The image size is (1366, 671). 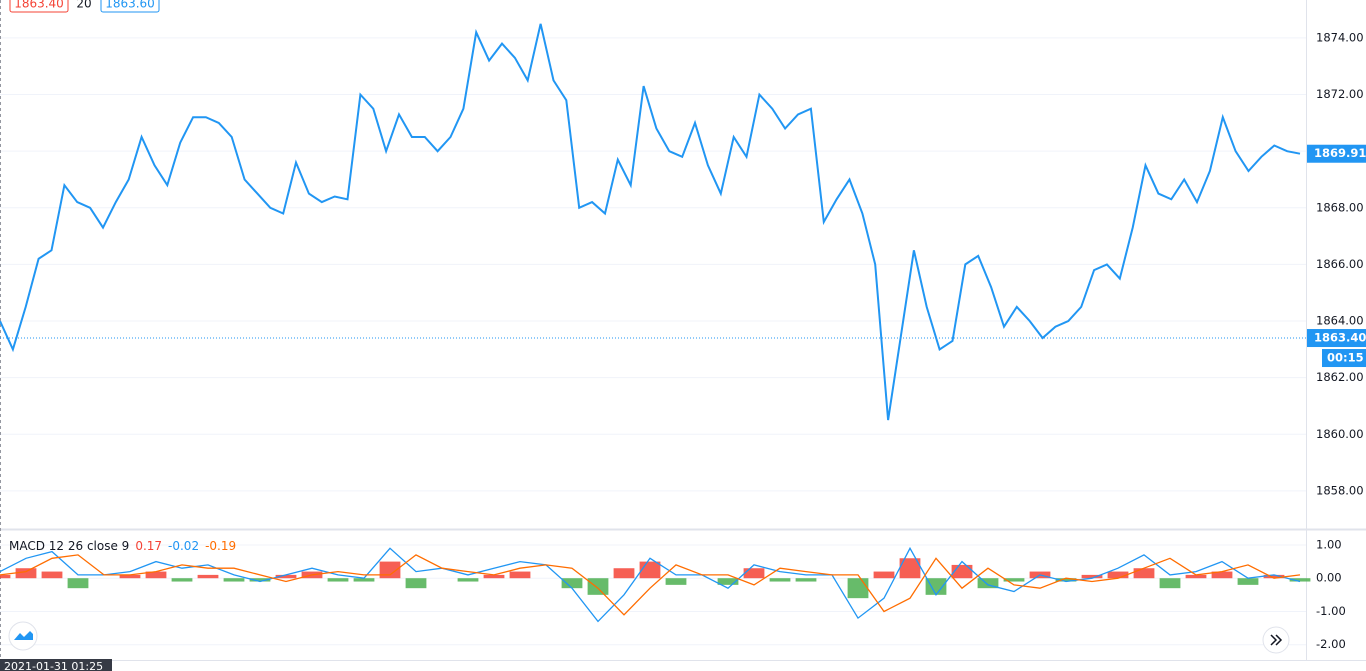 I want to click on y-tick-label: 1868.00, so click(x=1340, y=207).